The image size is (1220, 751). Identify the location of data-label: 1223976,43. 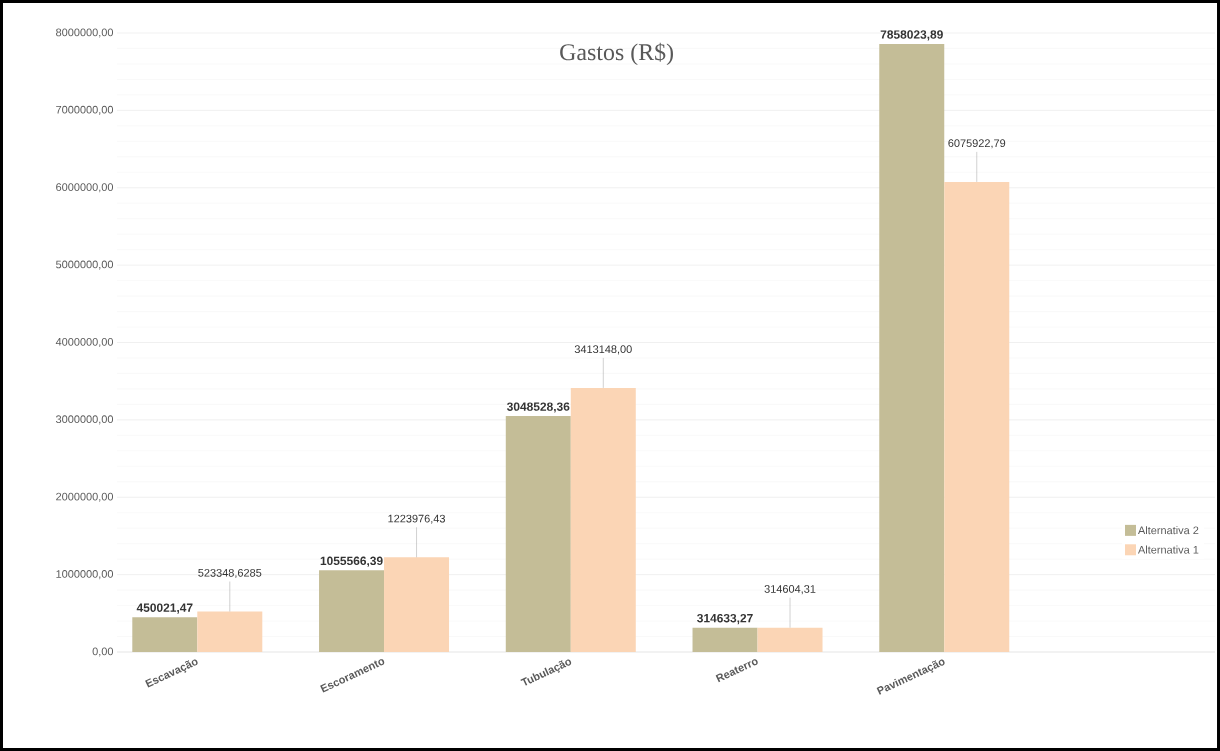
(416, 519).